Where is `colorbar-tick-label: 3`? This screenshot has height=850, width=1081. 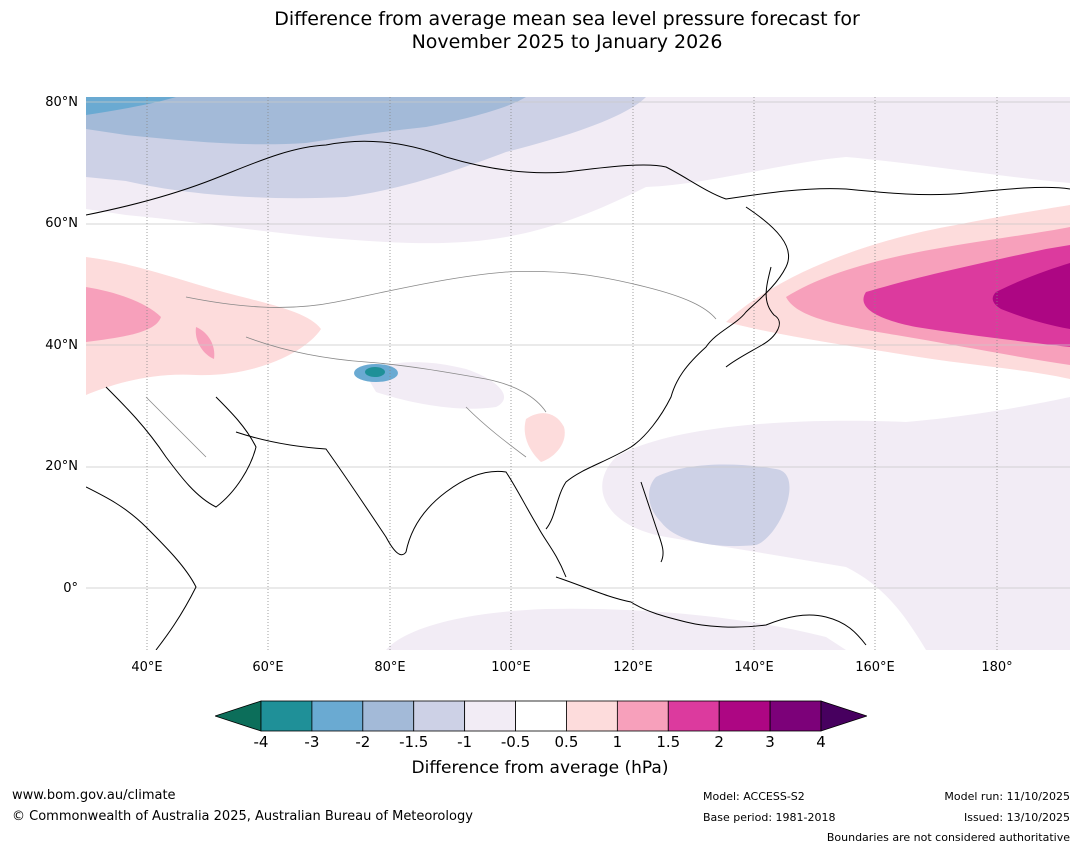
colorbar-tick-label: 3 is located at coordinates (770, 742).